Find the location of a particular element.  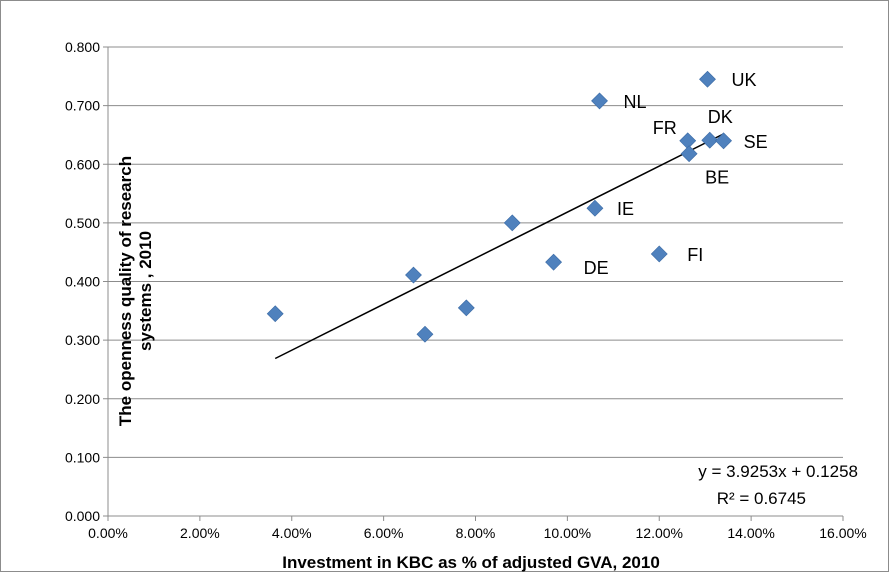

point-label: UK is located at coordinates (743, 80).